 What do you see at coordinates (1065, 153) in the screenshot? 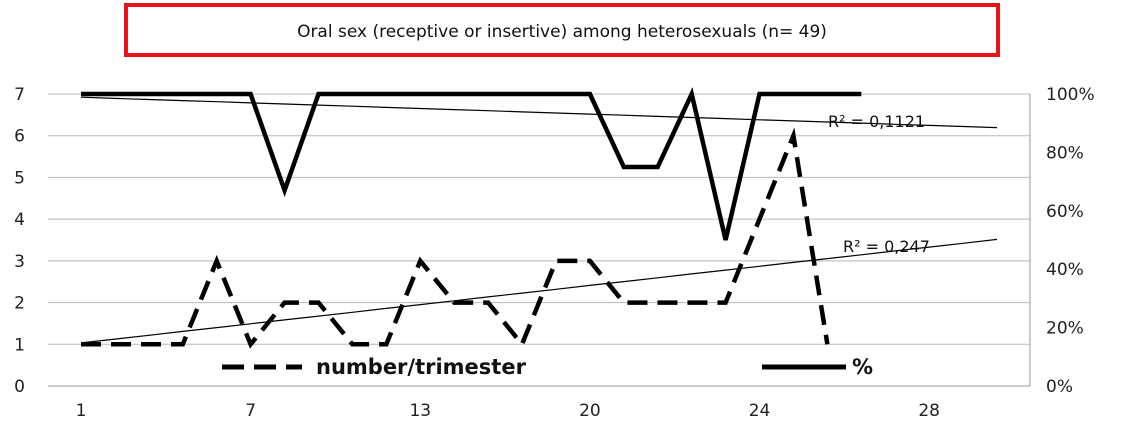
I see `right-y-tick-label: 80%` at bounding box center [1065, 153].